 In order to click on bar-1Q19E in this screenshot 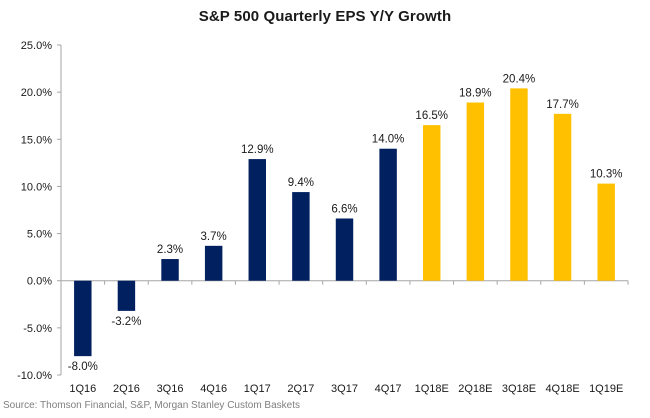, I will do `click(606, 232)`.